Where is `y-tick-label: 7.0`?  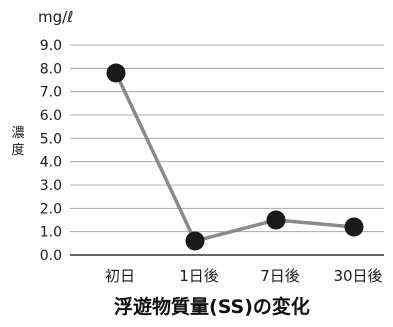 y-tick-label: 7.0 is located at coordinates (51, 93).